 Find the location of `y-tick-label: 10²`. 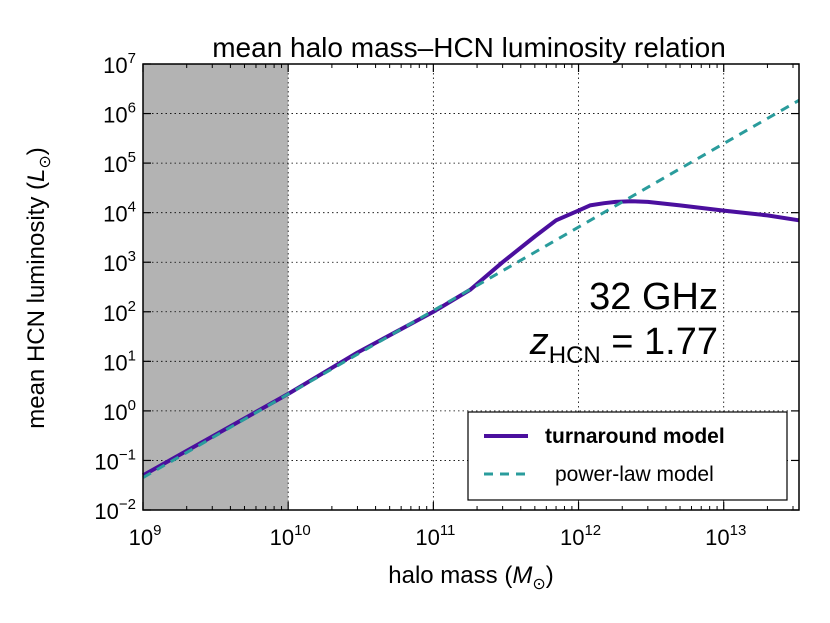

y-tick-label: 10² is located at coordinates (119, 312).